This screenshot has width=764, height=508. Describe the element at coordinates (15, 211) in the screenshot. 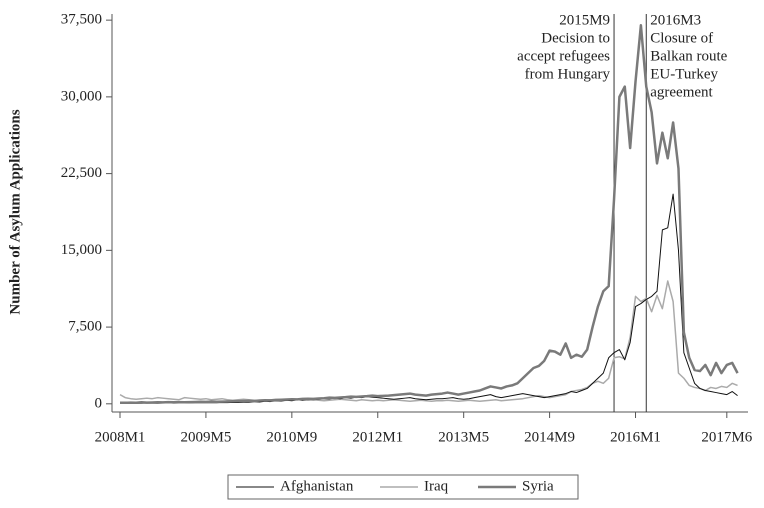

I see `y-axis-label: Number of Asylum Applications` at that location.